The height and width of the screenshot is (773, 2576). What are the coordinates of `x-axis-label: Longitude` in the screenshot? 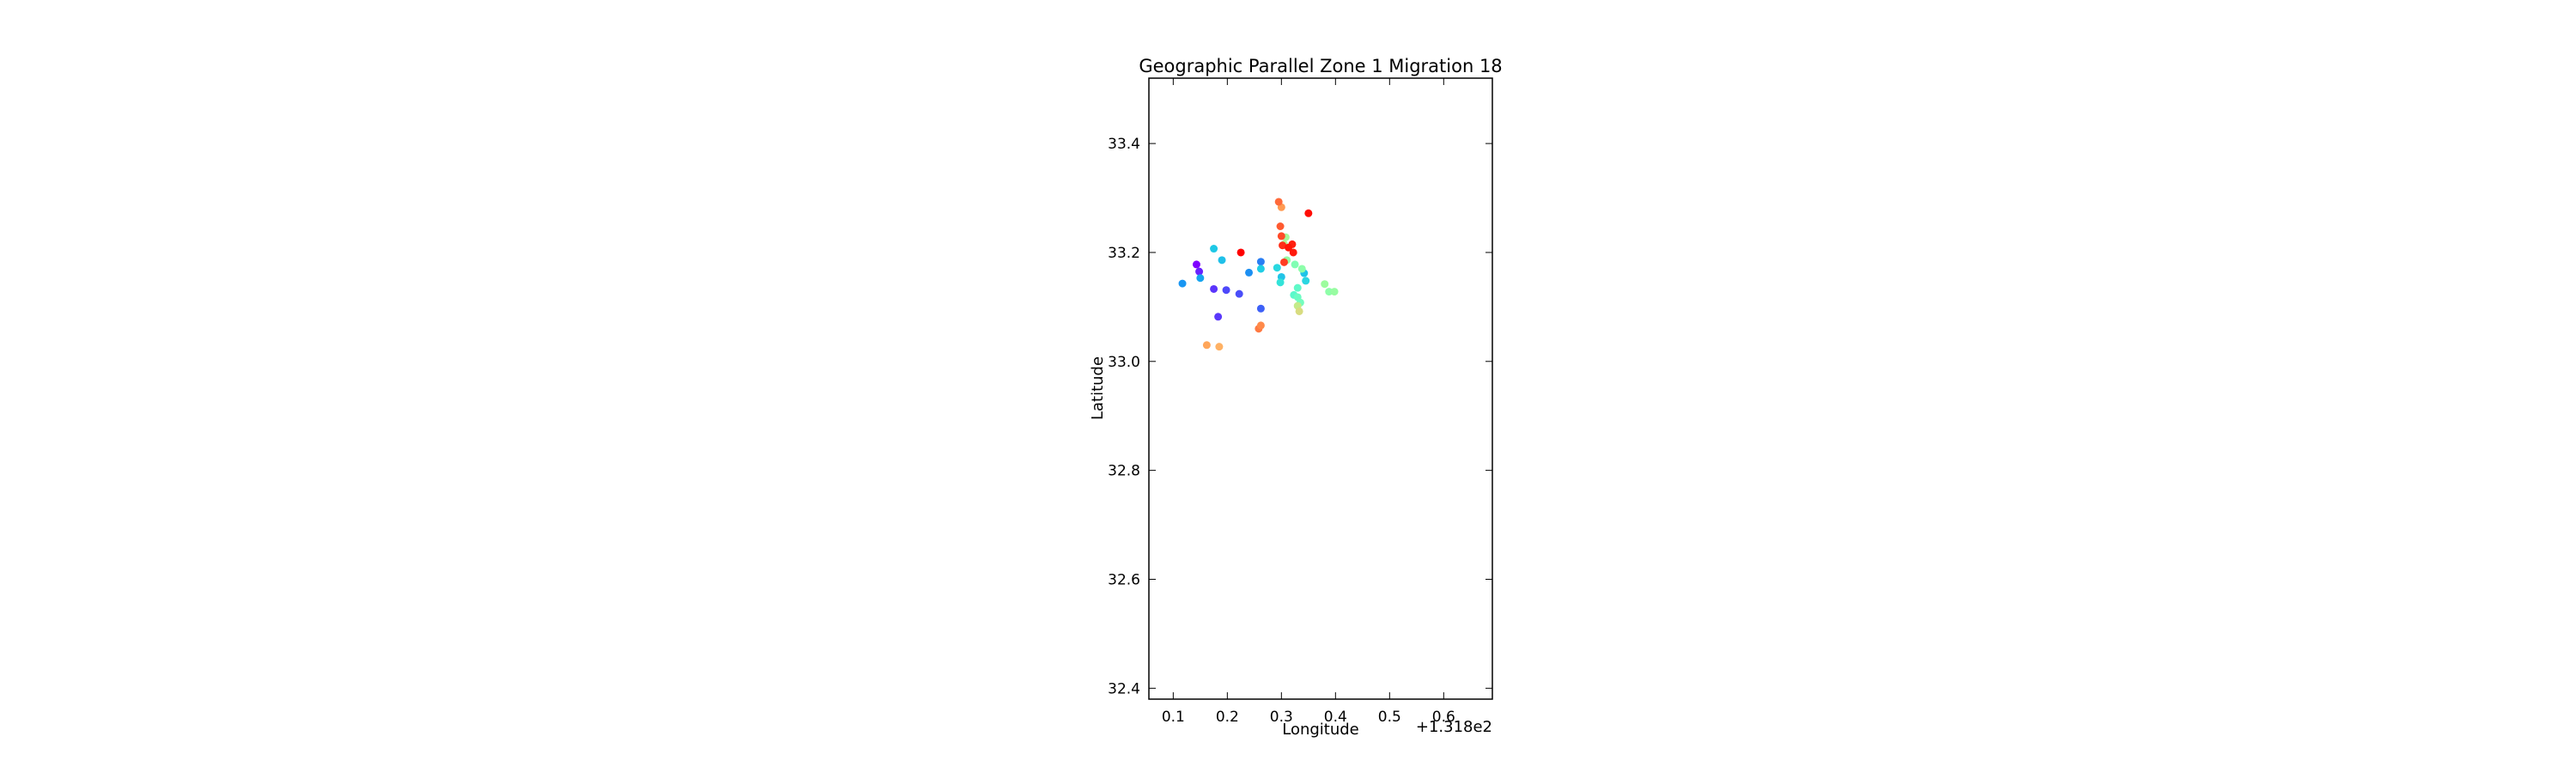 It's located at (1320, 730).